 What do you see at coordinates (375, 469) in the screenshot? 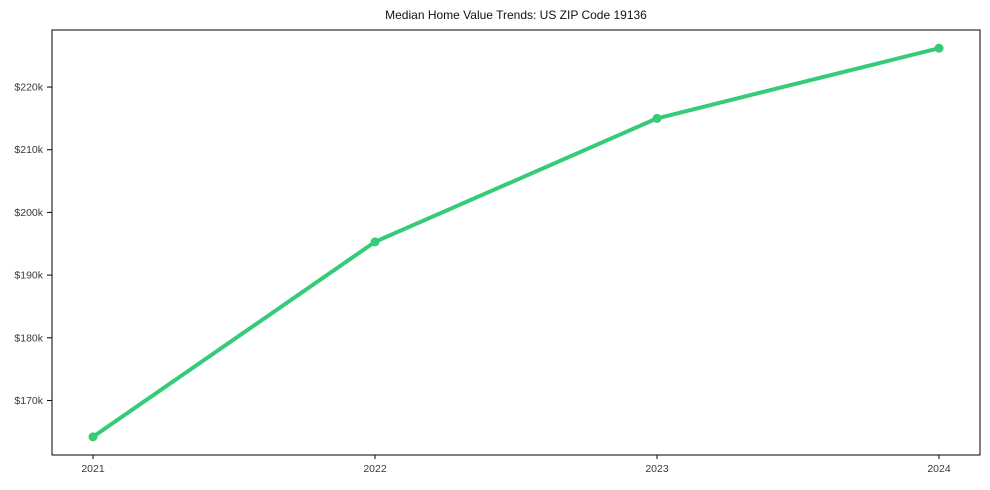
I see `x-tick-label: 2022` at bounding box center [375, 469].